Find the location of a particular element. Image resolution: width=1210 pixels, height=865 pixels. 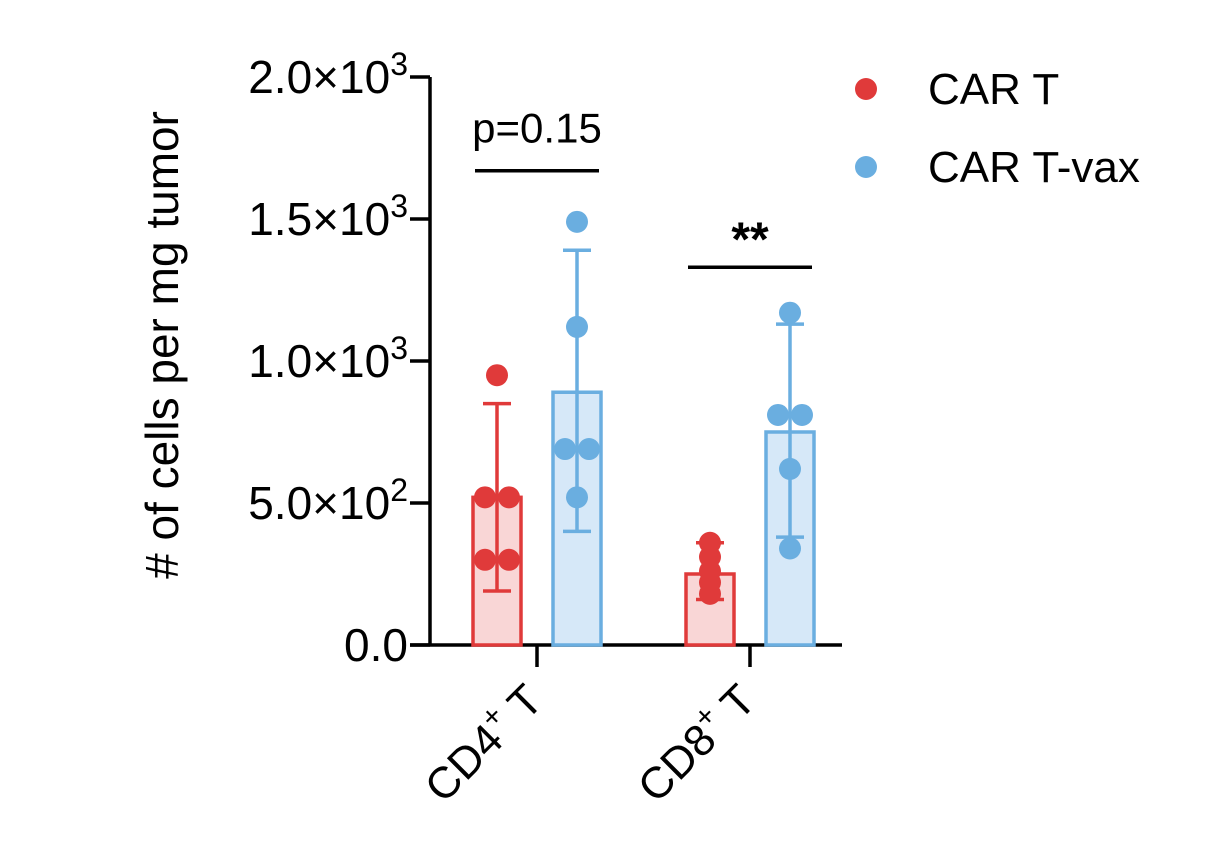

y-tick-mantissa: 1.0×10 is located at coordinates (319, 361).